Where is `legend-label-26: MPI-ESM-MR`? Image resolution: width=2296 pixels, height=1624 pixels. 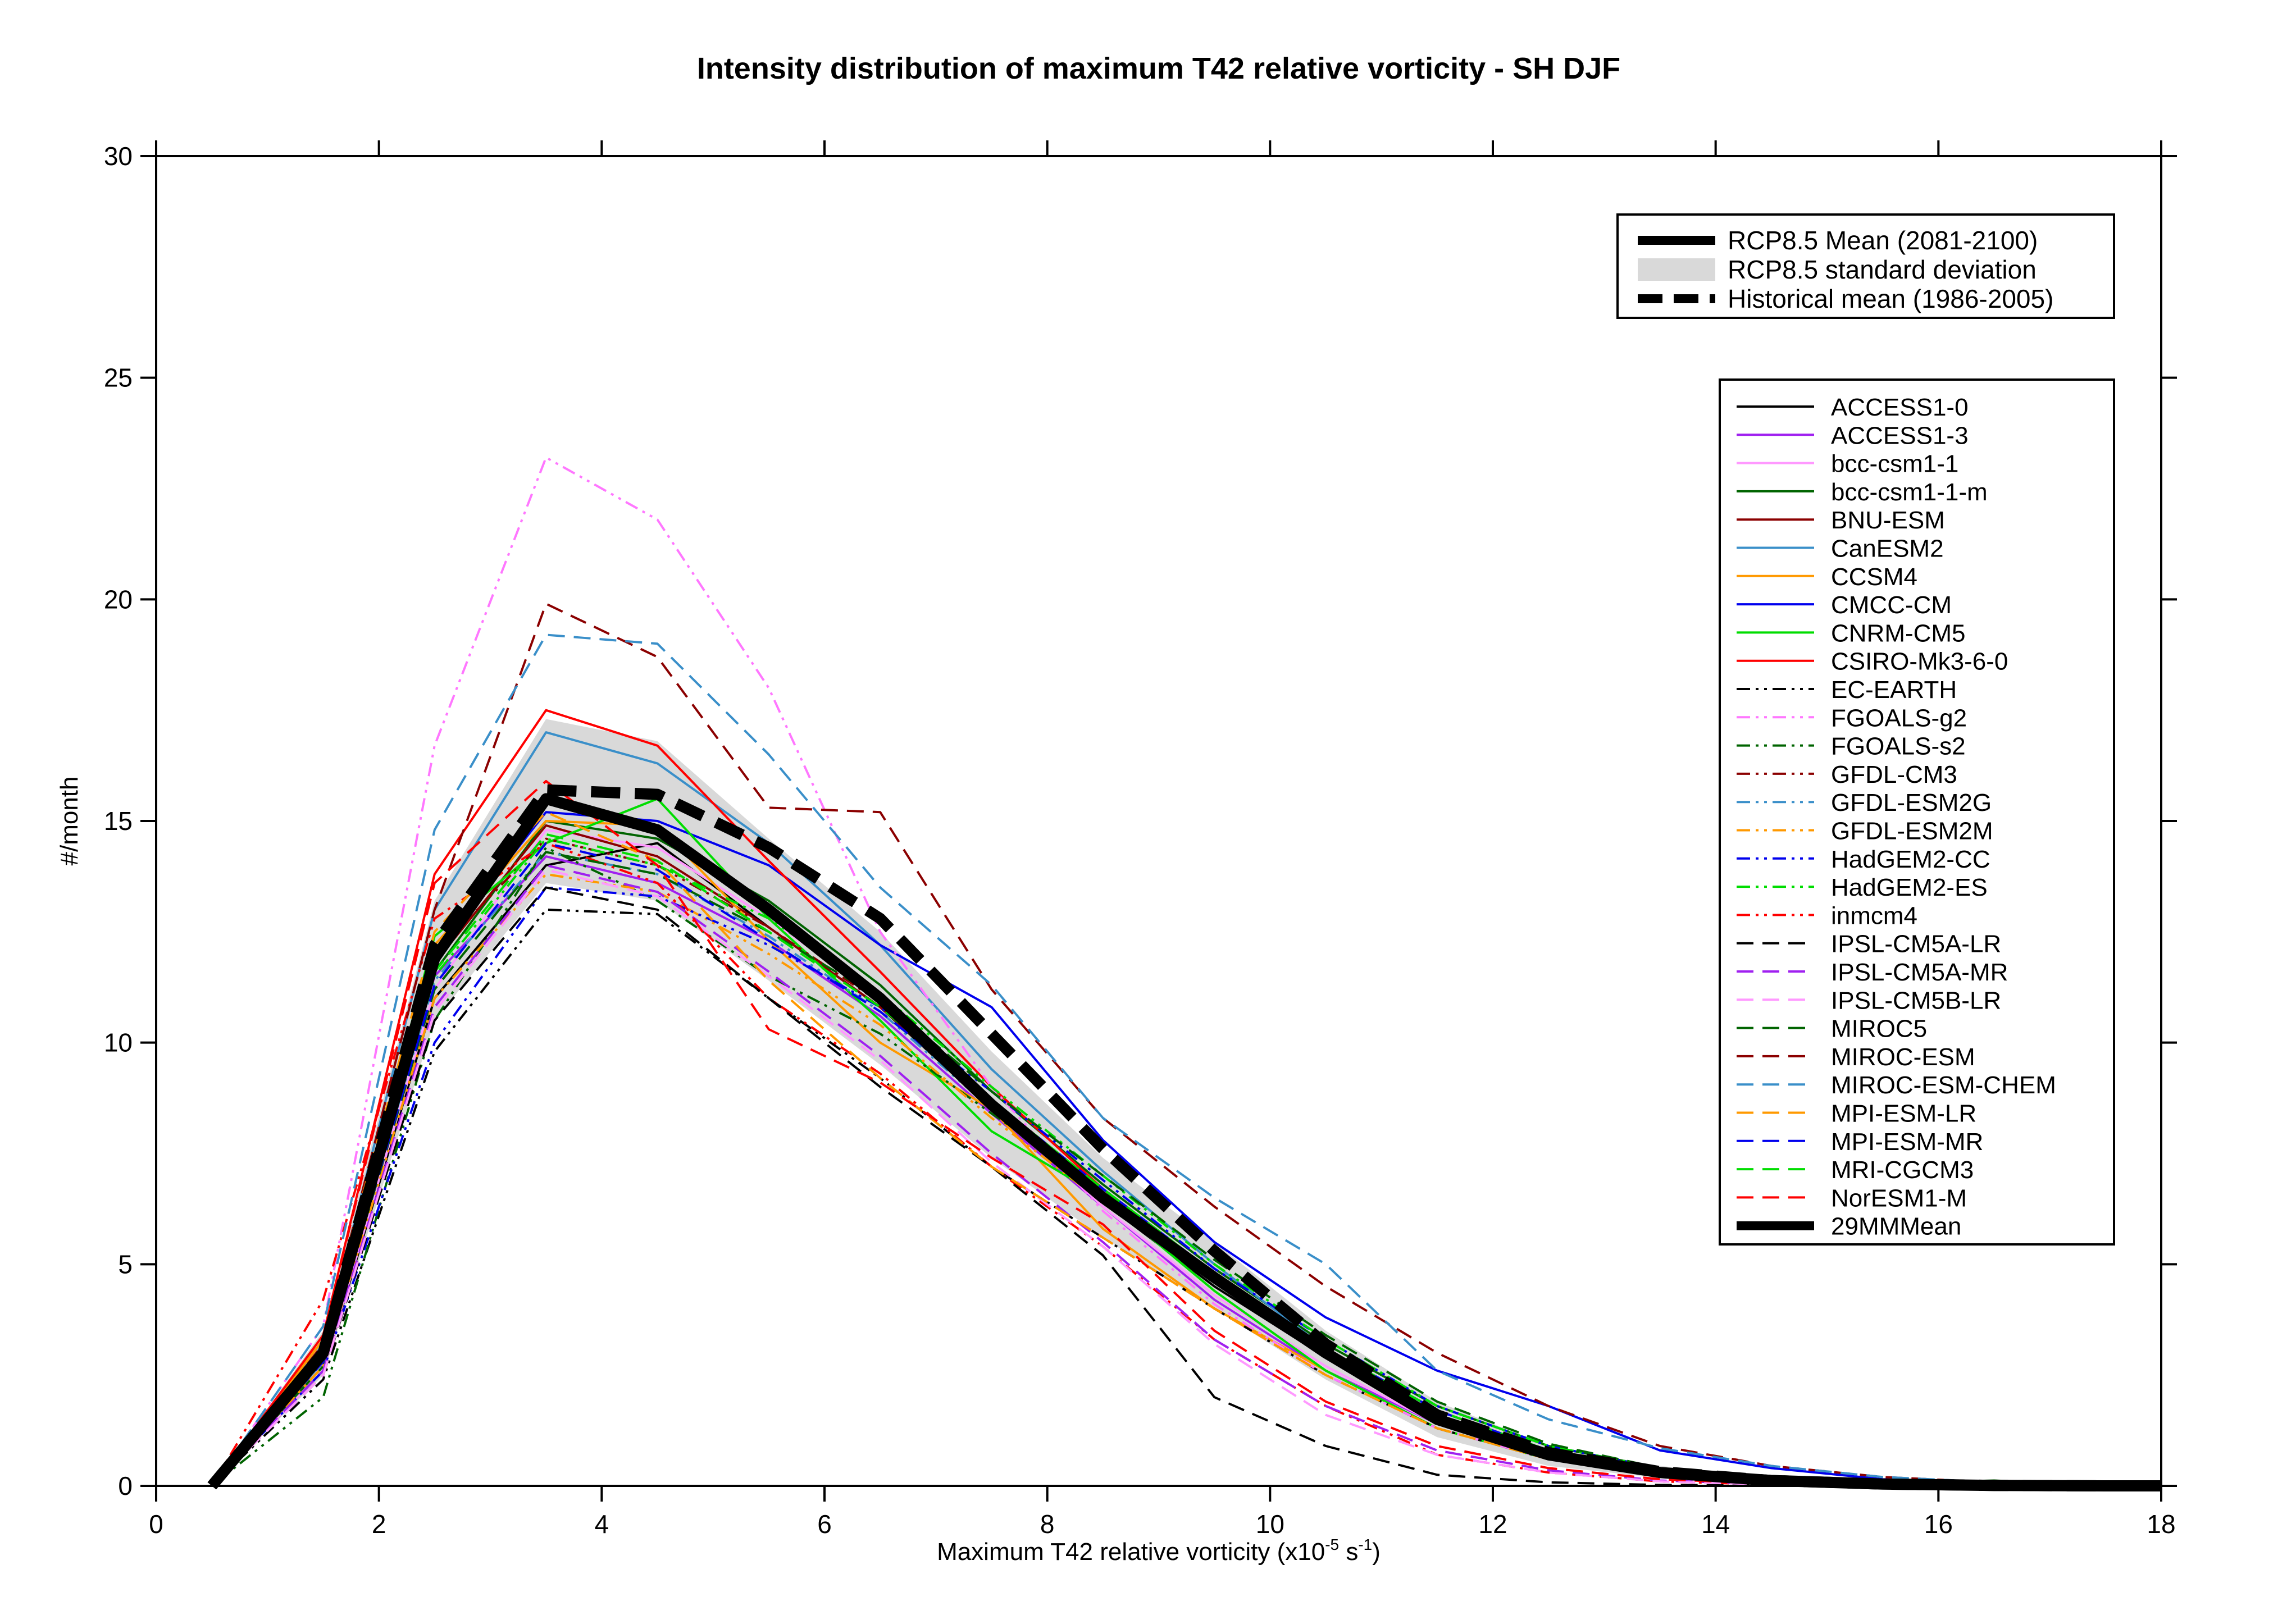 legend-label-26: MPI-ESM-MR is located at coordinates (1907, 1142).